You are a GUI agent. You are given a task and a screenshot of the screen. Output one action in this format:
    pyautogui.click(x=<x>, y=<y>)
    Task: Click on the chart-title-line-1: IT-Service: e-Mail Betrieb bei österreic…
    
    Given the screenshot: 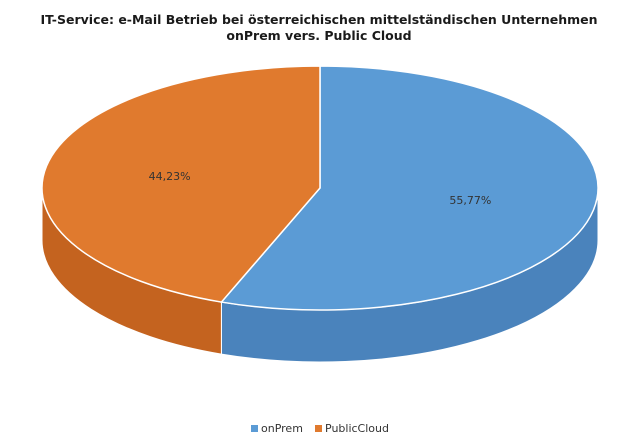 What is the action you would take?
    pyautogui.click(x=318, y=19)
    